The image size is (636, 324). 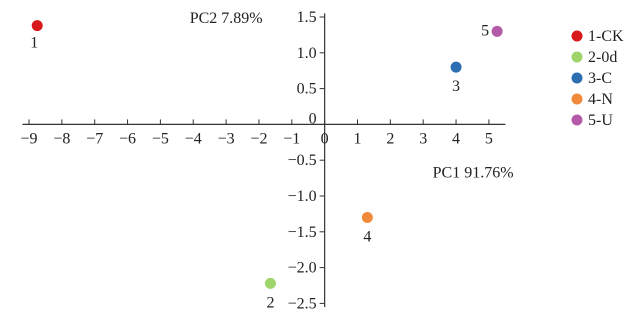 What do you see at coordinates (307, 53) in the screenshot?
I see `y-tick-label: 1.0` at bounding box center [307, 53].